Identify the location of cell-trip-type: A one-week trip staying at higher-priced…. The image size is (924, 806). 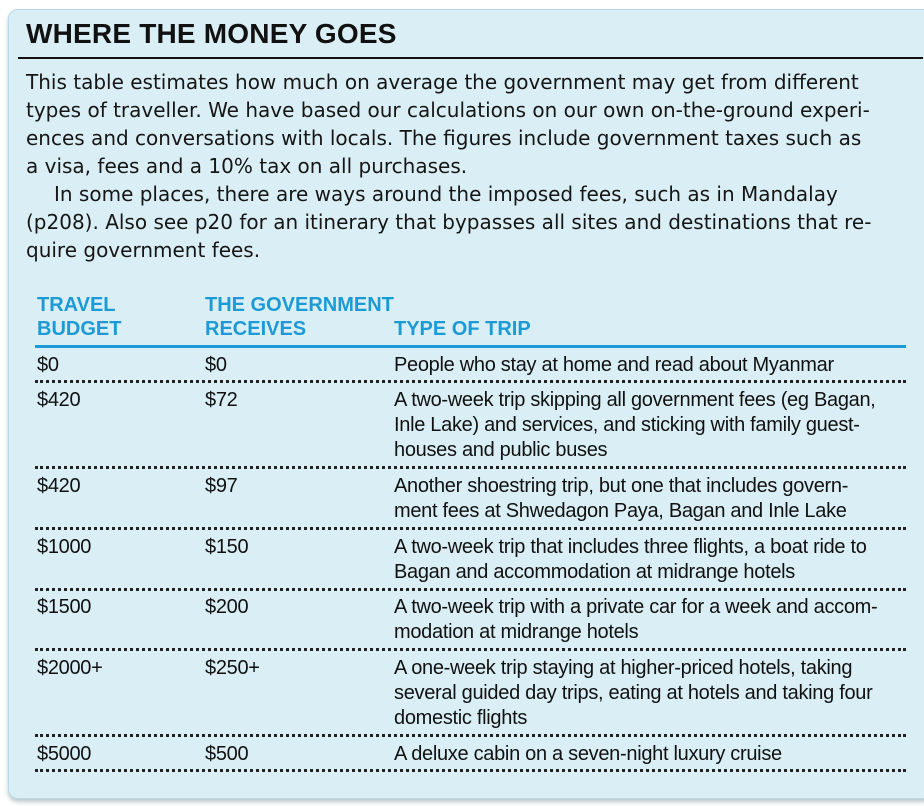
(633, 693).